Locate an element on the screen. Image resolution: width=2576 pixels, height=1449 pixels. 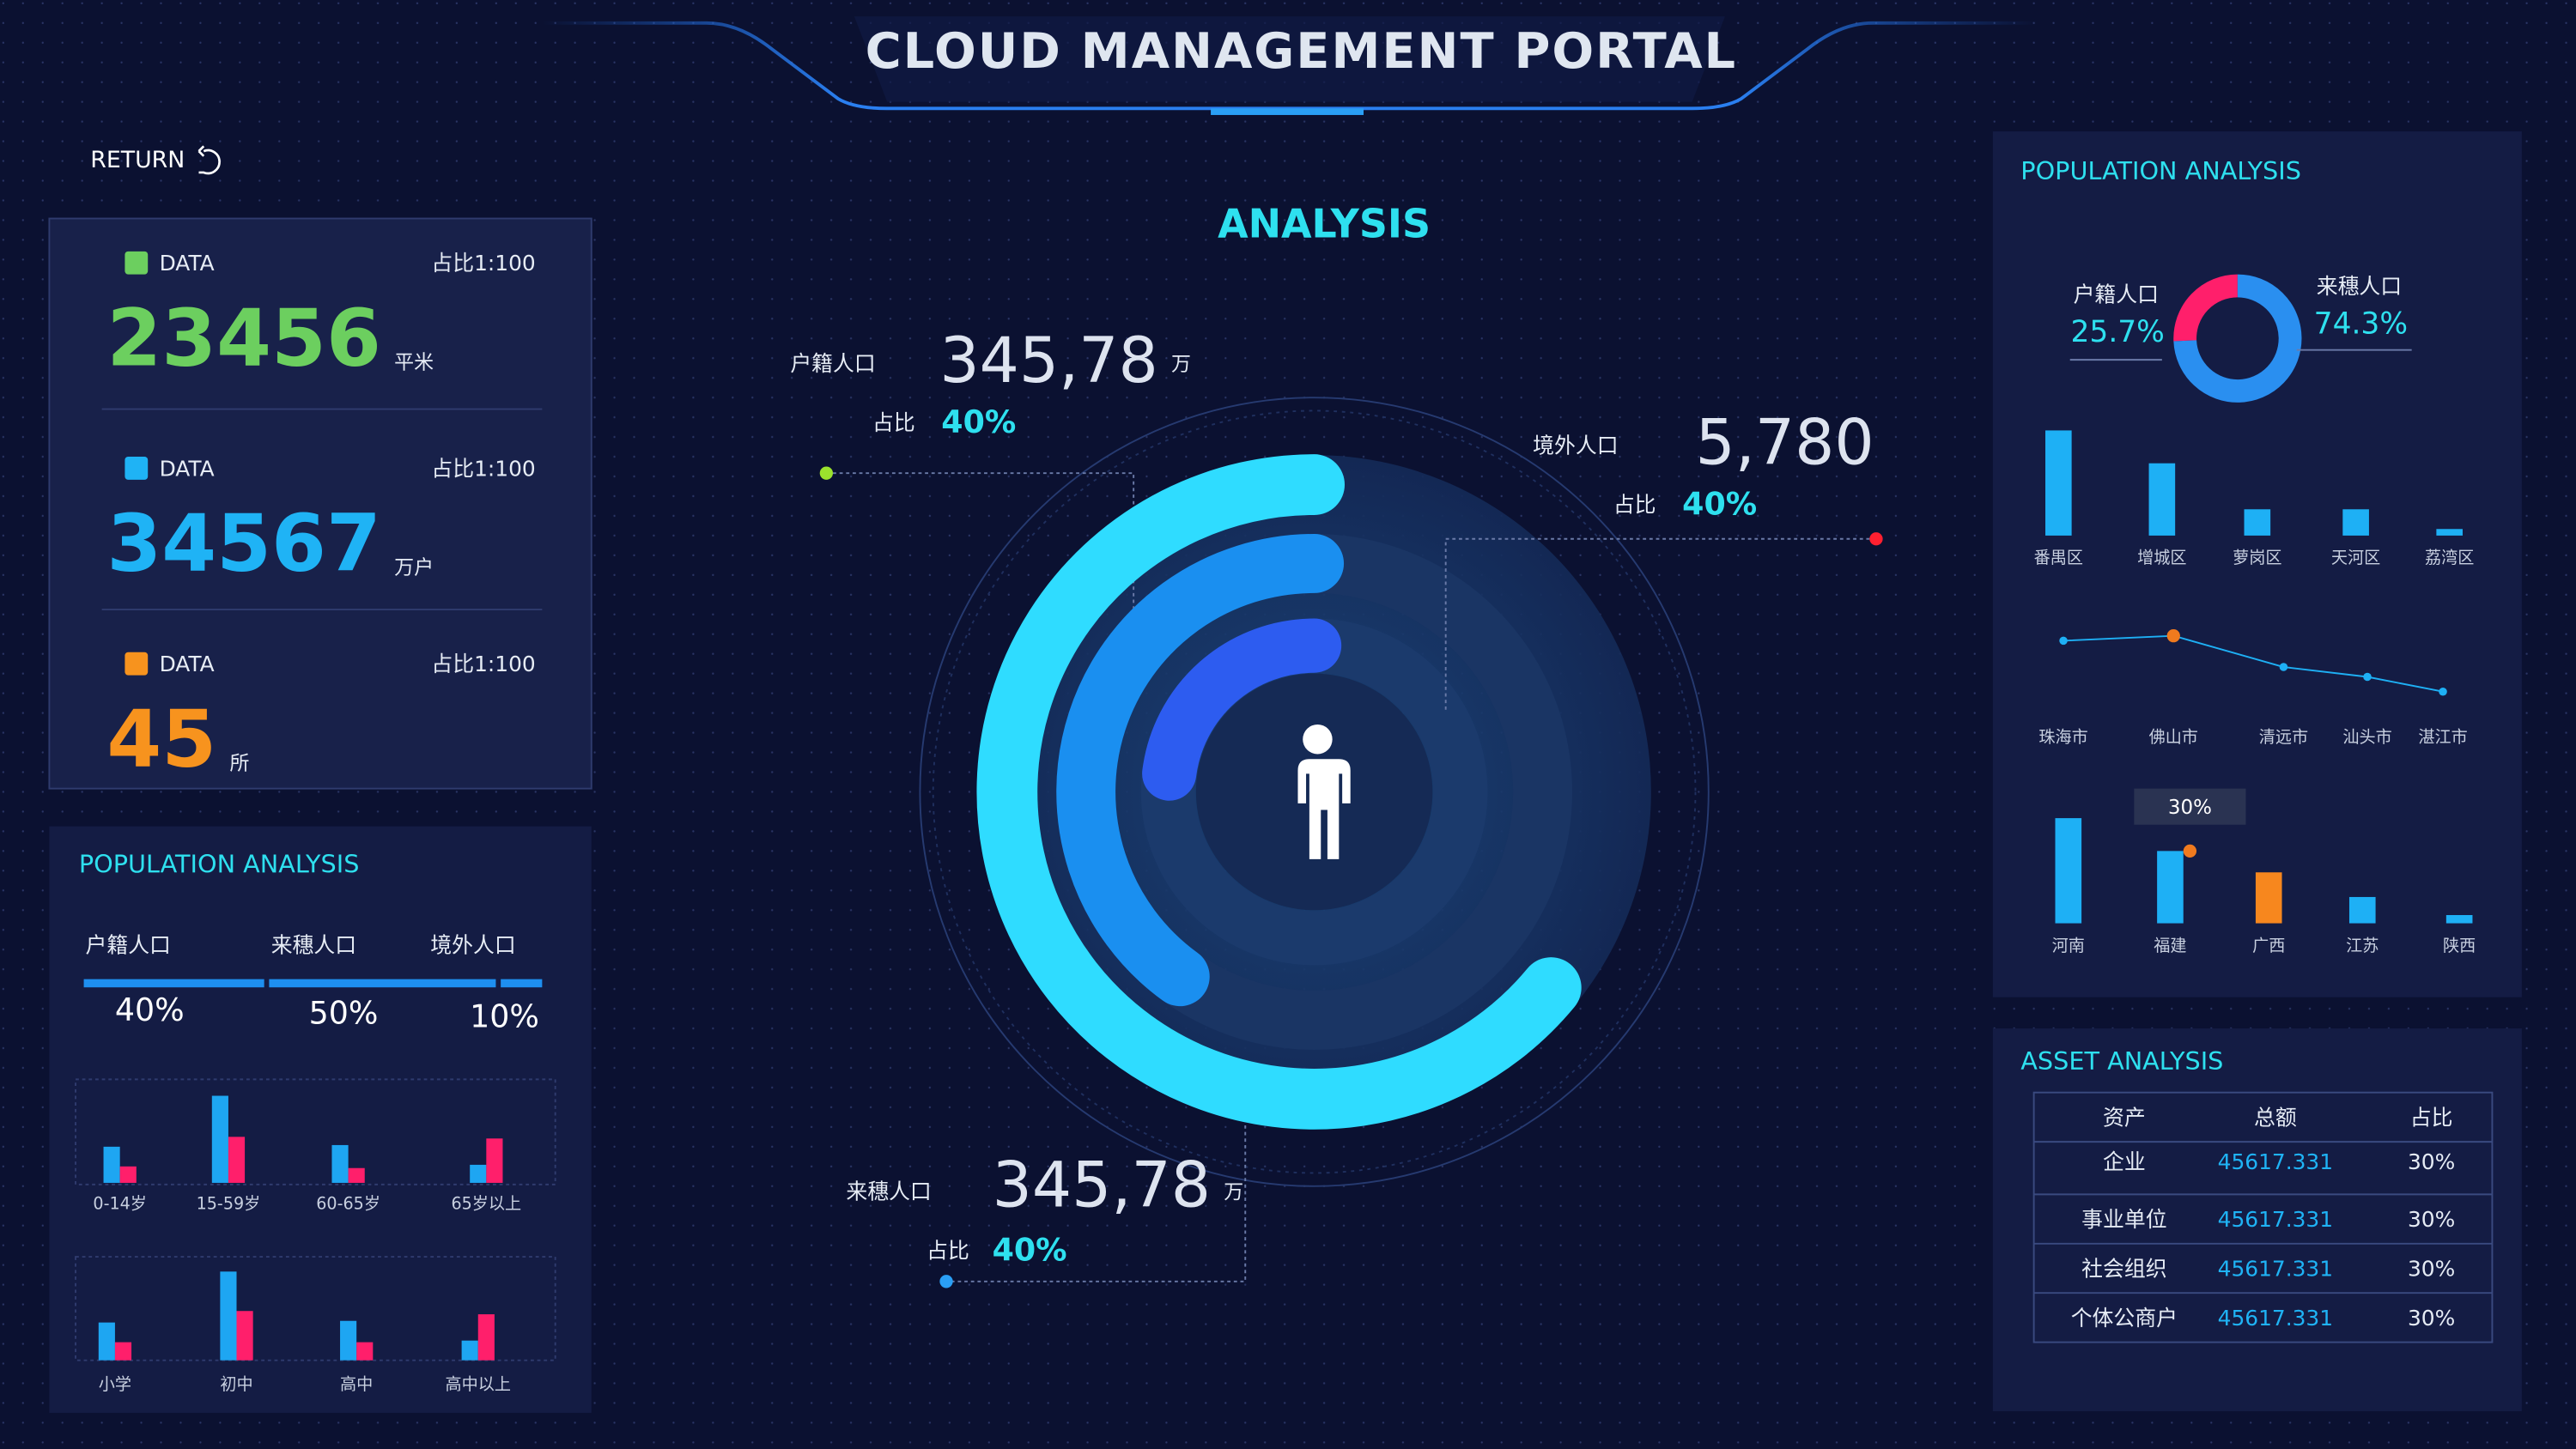
table-cell: 社会组织 is located at coordinates (2123, 1268).